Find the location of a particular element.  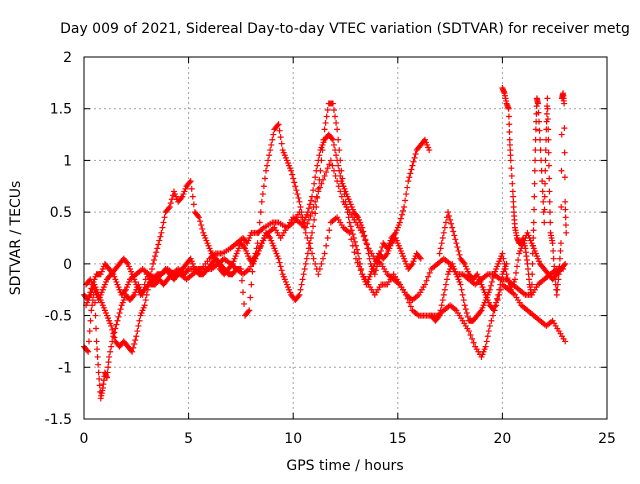

y-axis-title: SDTVAR / TECUs is located at coordinates (16, 238).